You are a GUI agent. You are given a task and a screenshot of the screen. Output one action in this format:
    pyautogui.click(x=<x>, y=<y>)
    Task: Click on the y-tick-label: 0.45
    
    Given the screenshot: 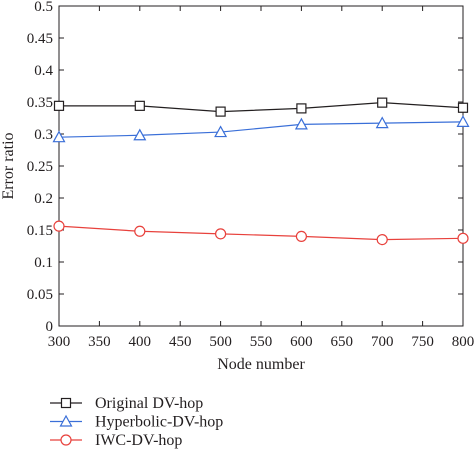 What is the action you would take?
    pyautogui.click(x=40, y=39)
    